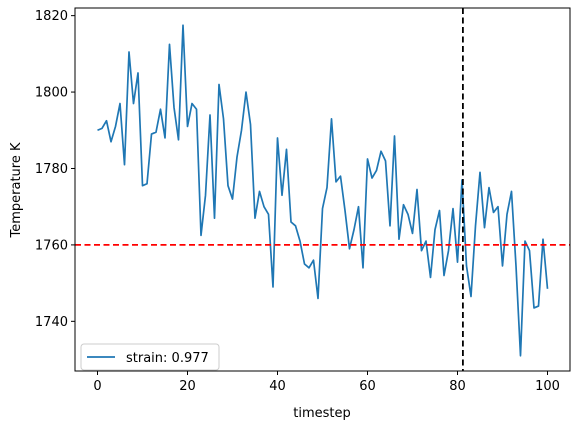  Describe the element at coordinates (322, 413) in the screenshot. I see `x-axis-label: timestep` at that location.